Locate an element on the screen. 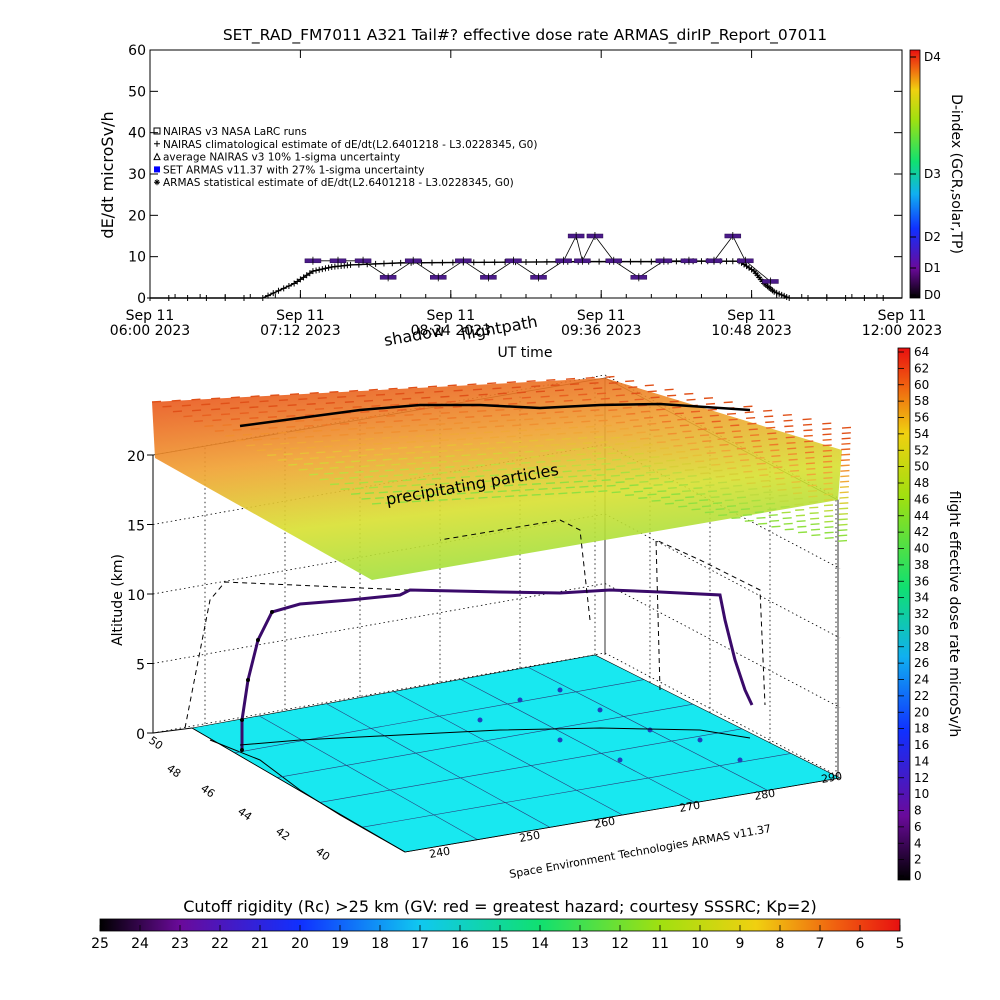 The height and width of the screenshot is (1000, 1000). dindex-colorbar: D0 D1 D2 D3 D4 D-index (GCR,solar,TP) is located at coordinates (936, 175).